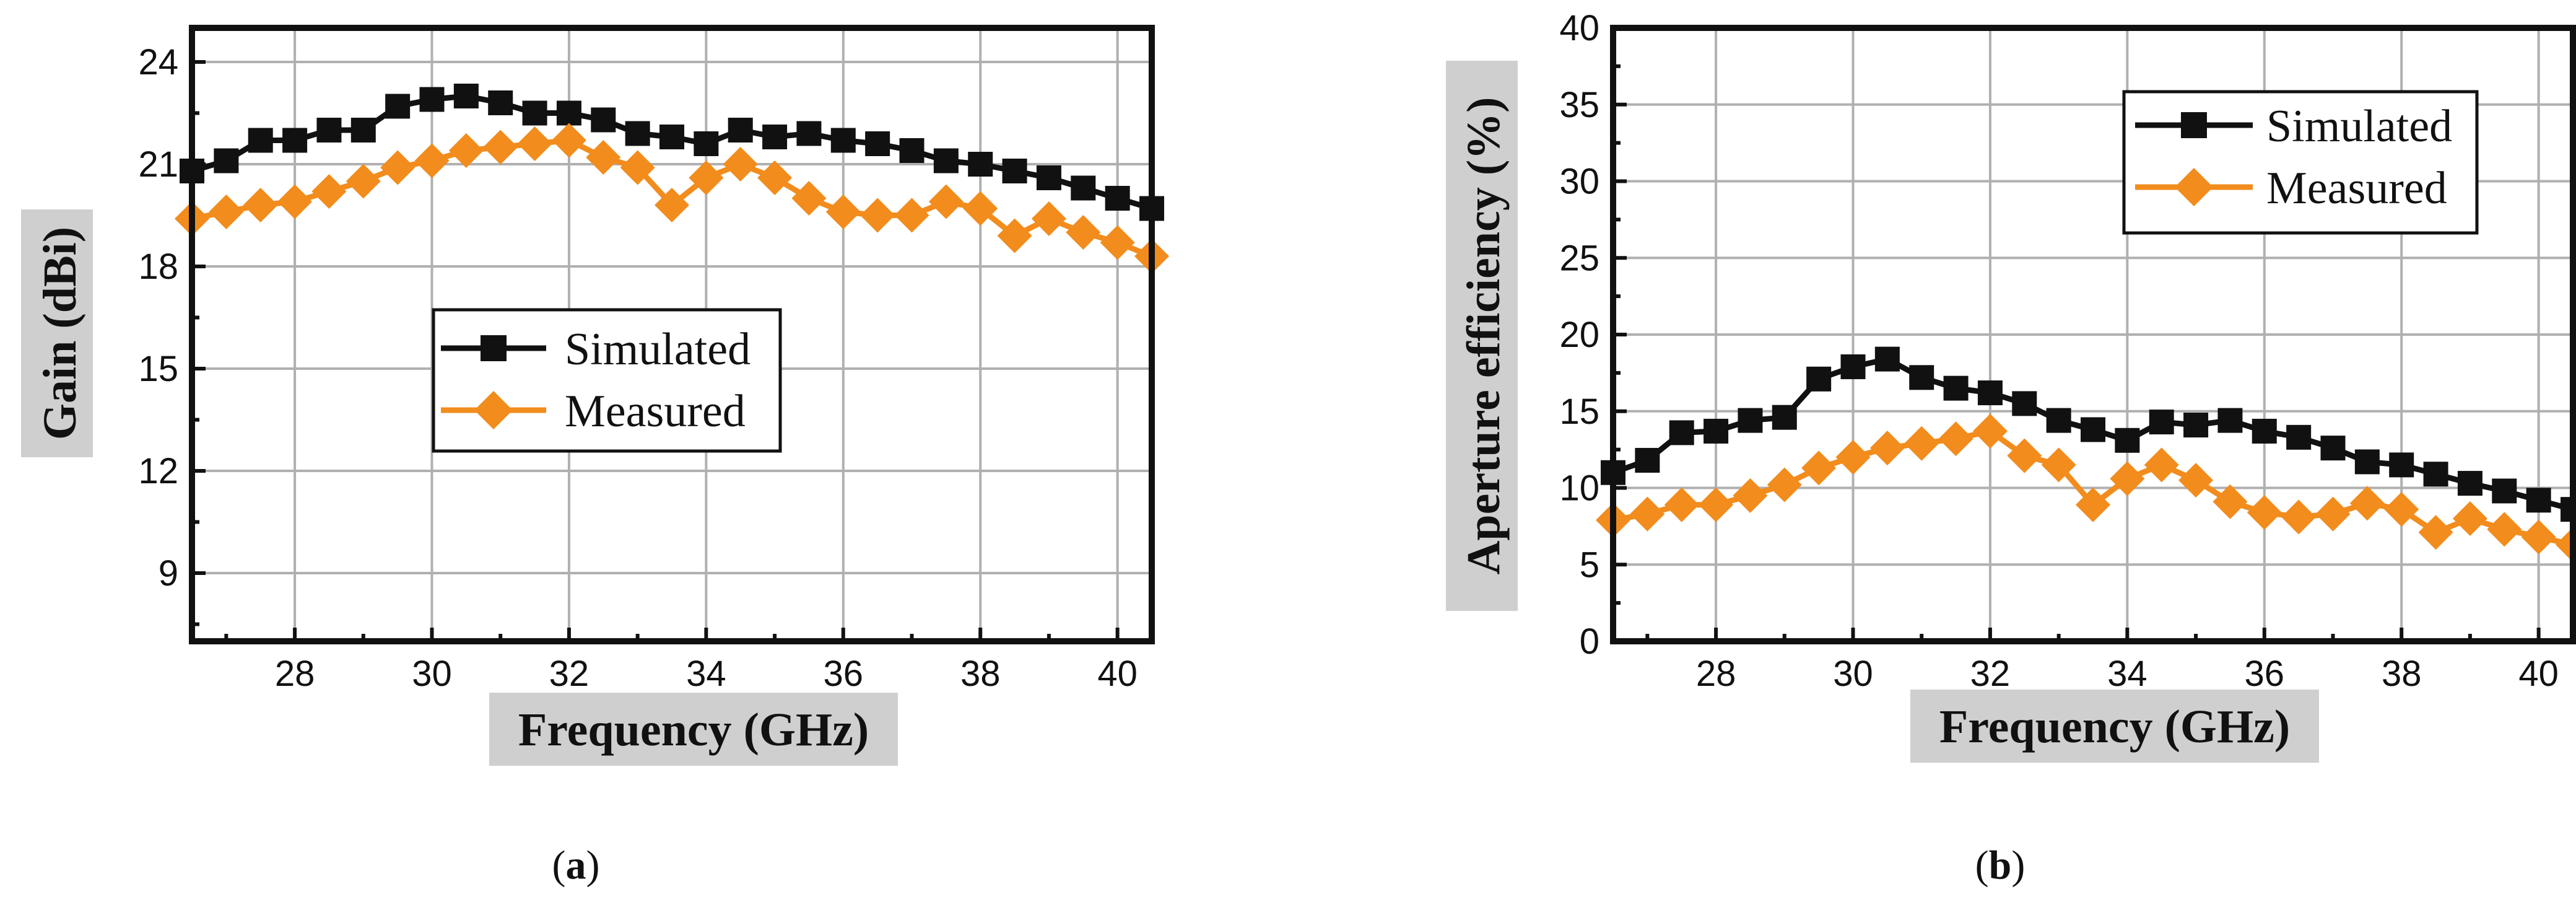  Describe the element at coordinates (980, 674) in the screenshot. I see `x-tick-label: 38` at that location.